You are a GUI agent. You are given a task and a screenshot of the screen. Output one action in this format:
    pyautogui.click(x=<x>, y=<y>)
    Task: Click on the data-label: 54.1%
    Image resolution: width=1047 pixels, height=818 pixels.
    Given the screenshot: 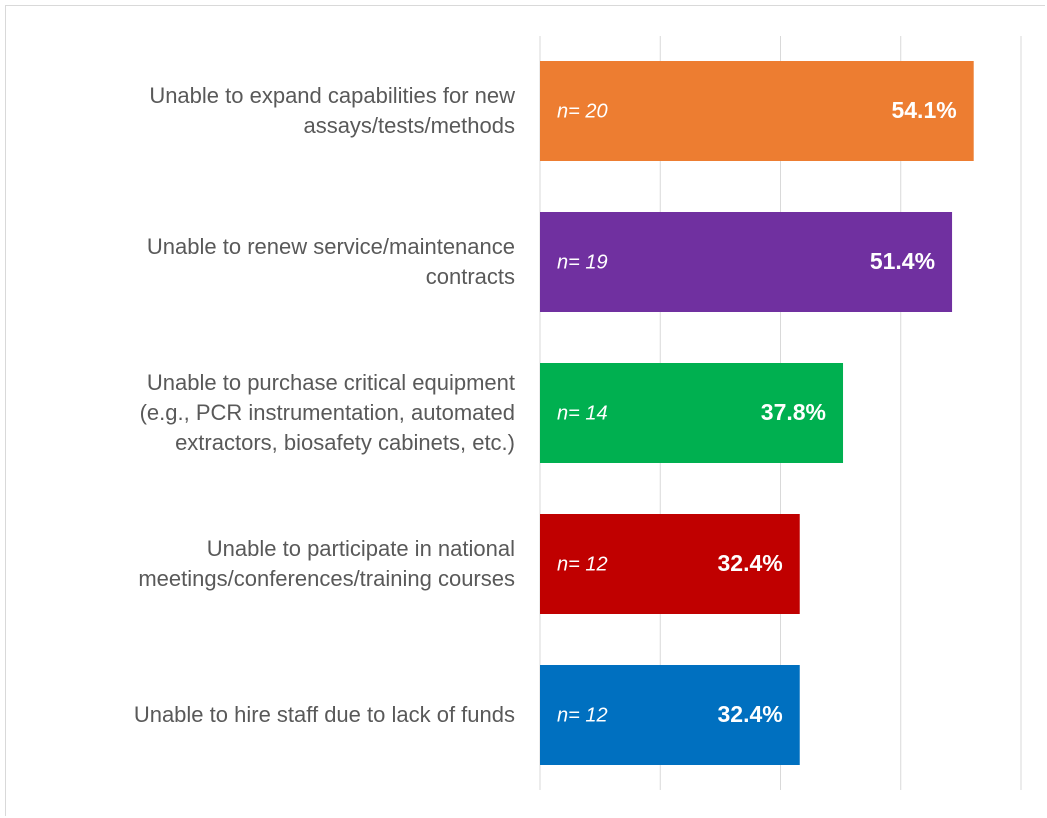 What is the action you would take?
    pyautogui.click(x=923, y=110)
    